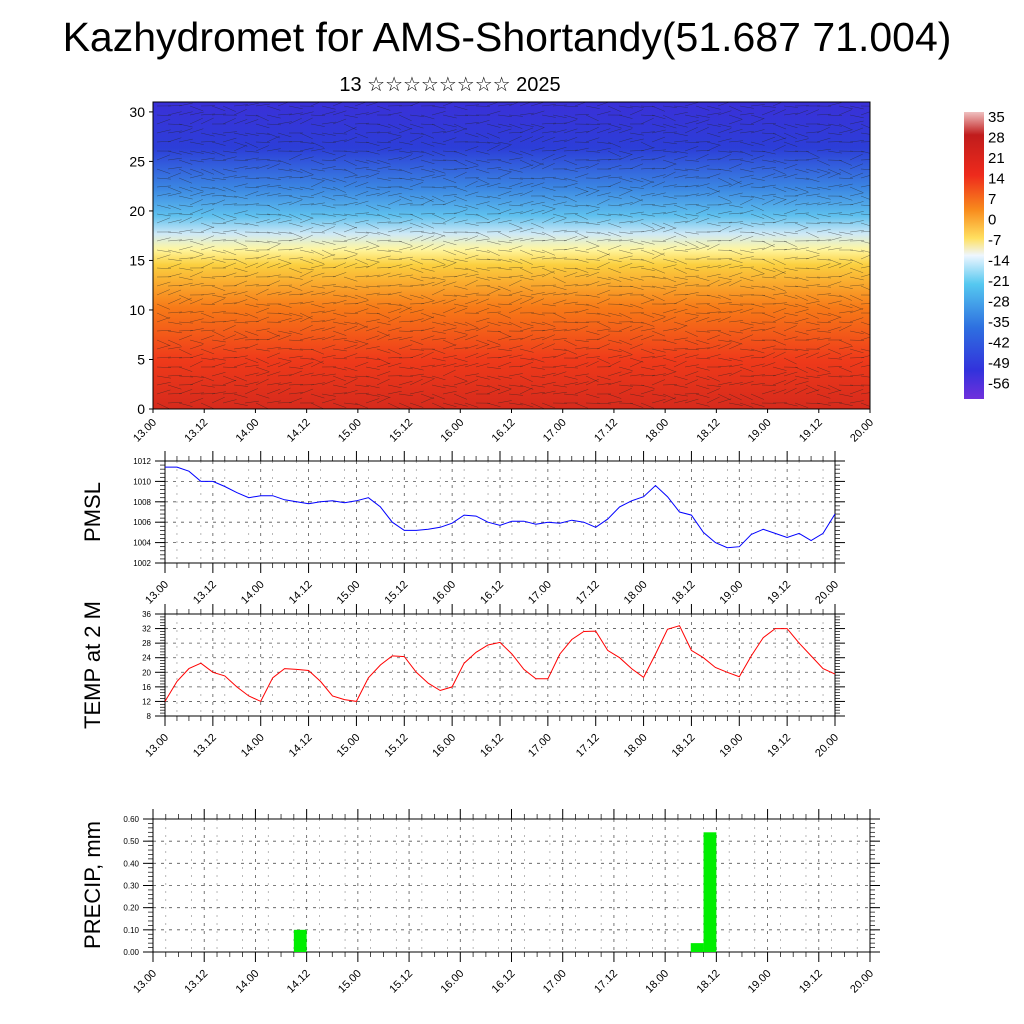 This screenshot has height=1024, width=1024. I want to click on x-tick-label: 16.12, so click(492, 746).